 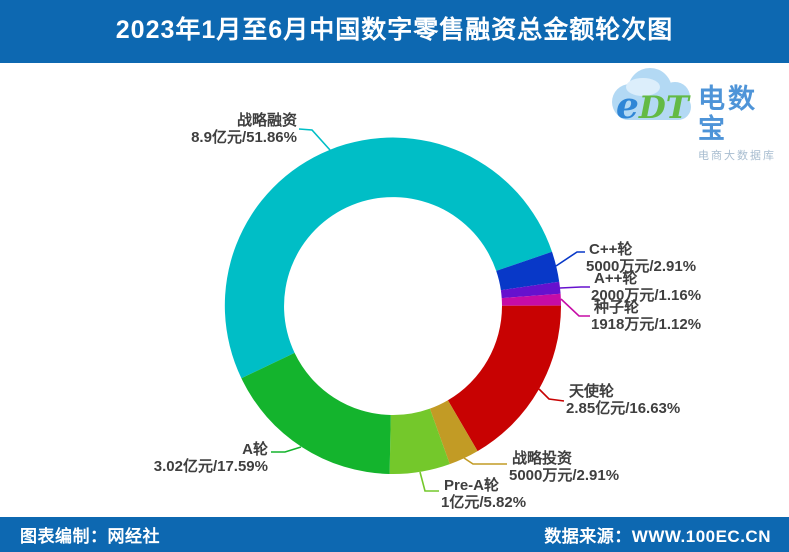 I want to click on slice-label-a-round: A轮 3.02亿元/17.59%, so click(x=210, y=458).